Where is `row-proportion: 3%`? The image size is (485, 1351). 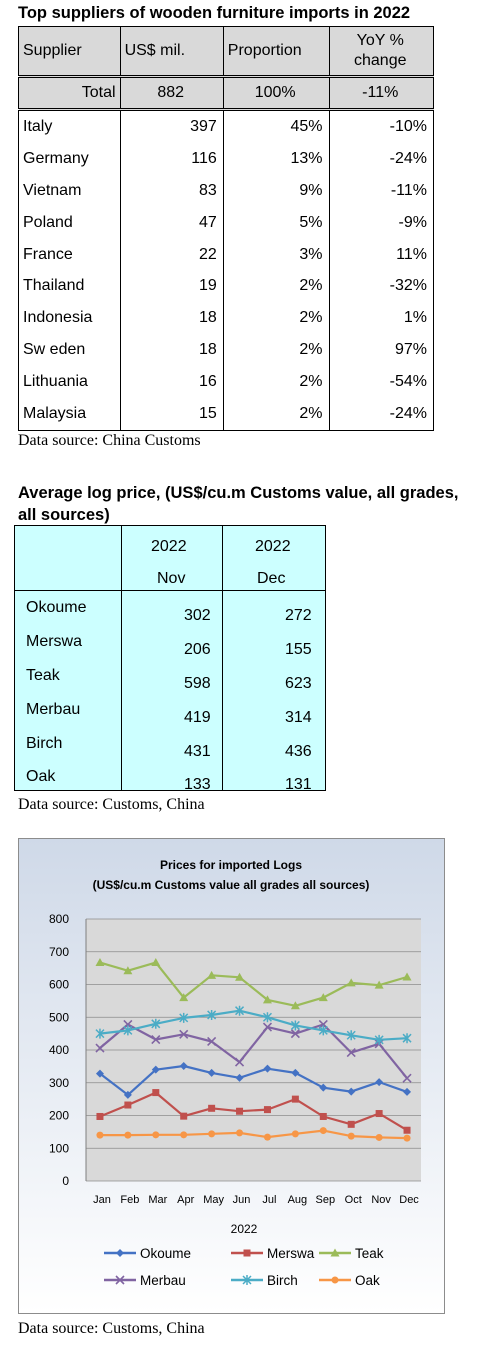
row-proportion: 3% is located at coordinates (276, 254).